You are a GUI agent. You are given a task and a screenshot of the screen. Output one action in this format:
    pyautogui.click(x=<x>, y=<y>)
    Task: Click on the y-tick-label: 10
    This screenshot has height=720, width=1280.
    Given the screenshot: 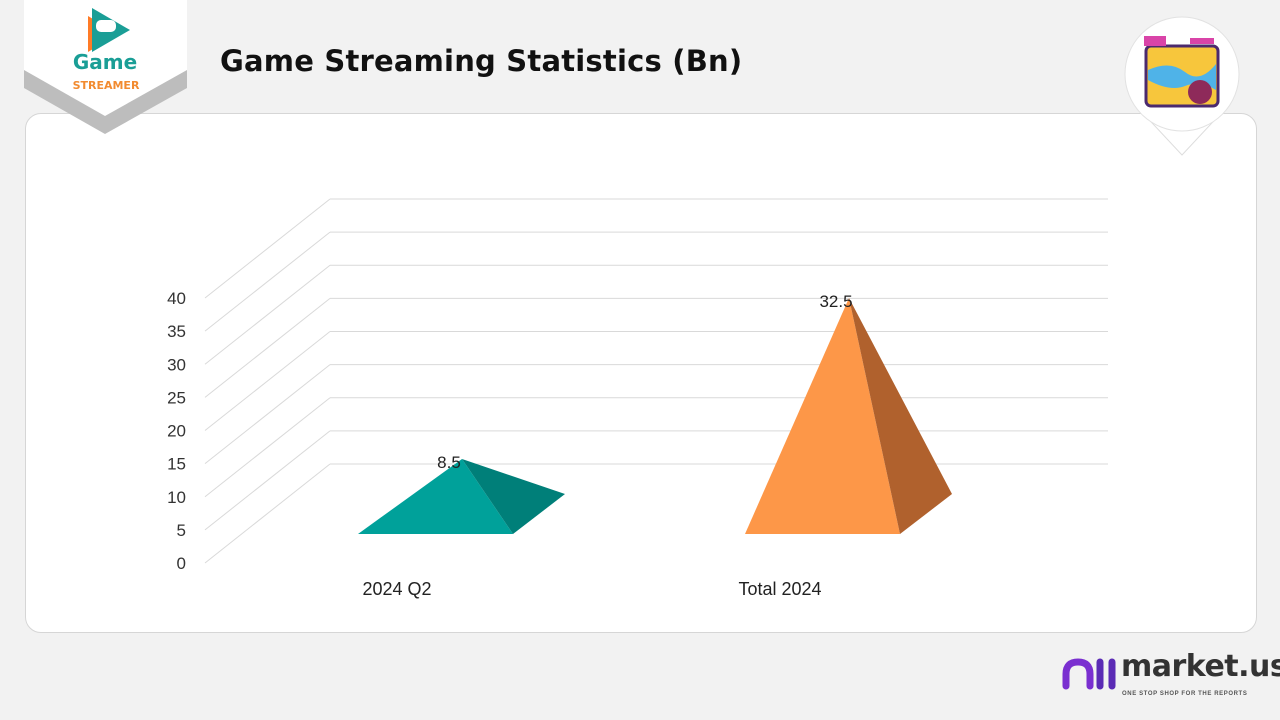 What is the action you would take?
    pyautogui.click(x=176, y=497)
    